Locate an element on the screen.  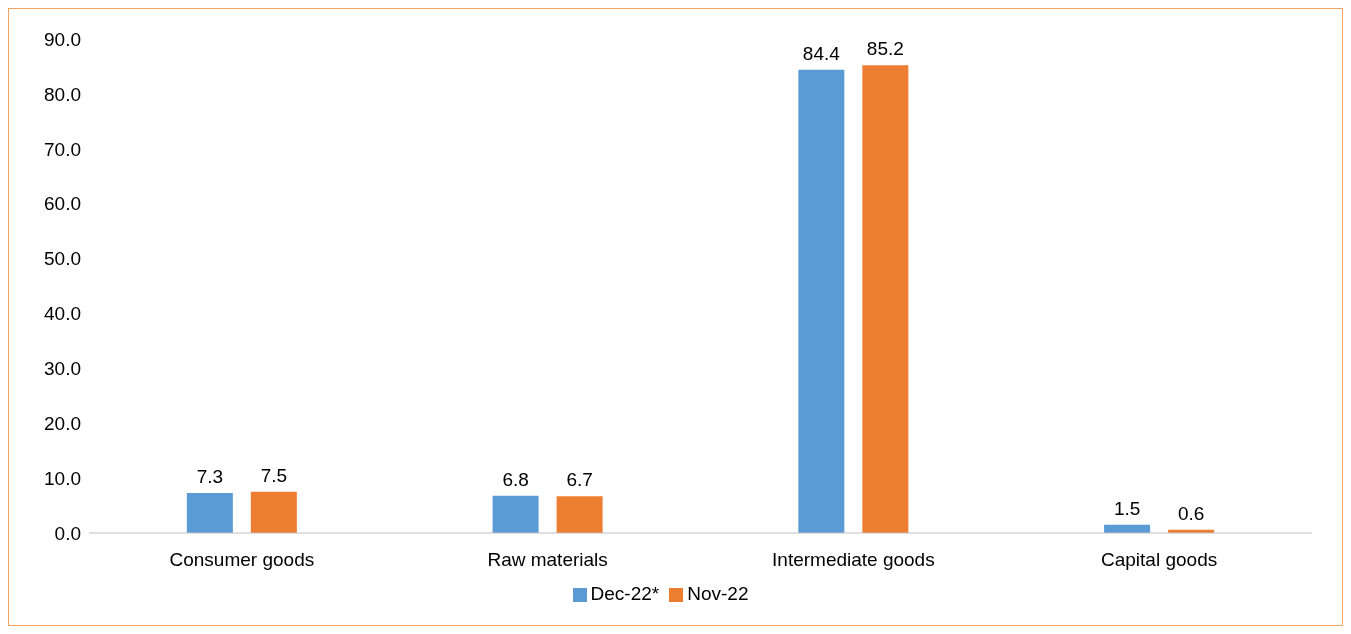
y-tick-label: 40.0 is located at coordinates (62, 314).